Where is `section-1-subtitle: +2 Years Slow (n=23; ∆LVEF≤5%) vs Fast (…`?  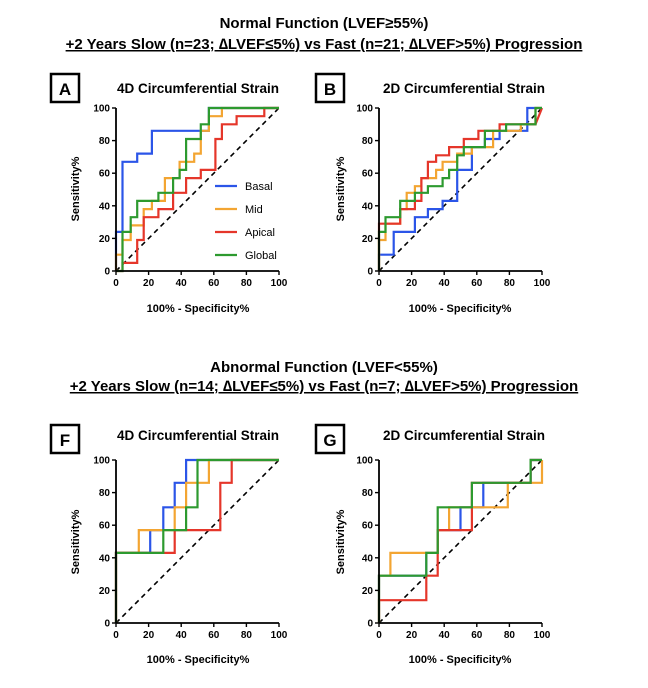
section-1-subtitle: +2 Years Slow (n=23; ∆LVEF≤5%) vs Fast (… is located at coordinates (324, 44).